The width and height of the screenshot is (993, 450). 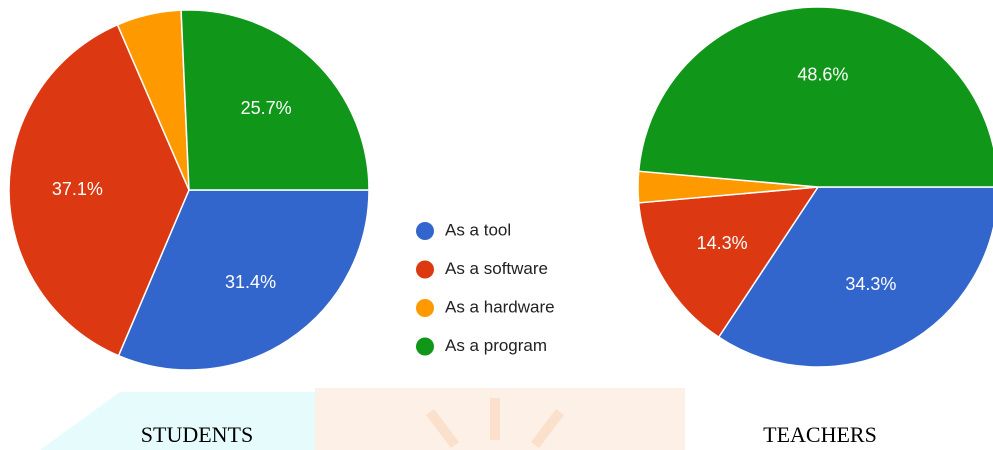 I want to click on legend-label: As a tool, so click(x=478, y=229).